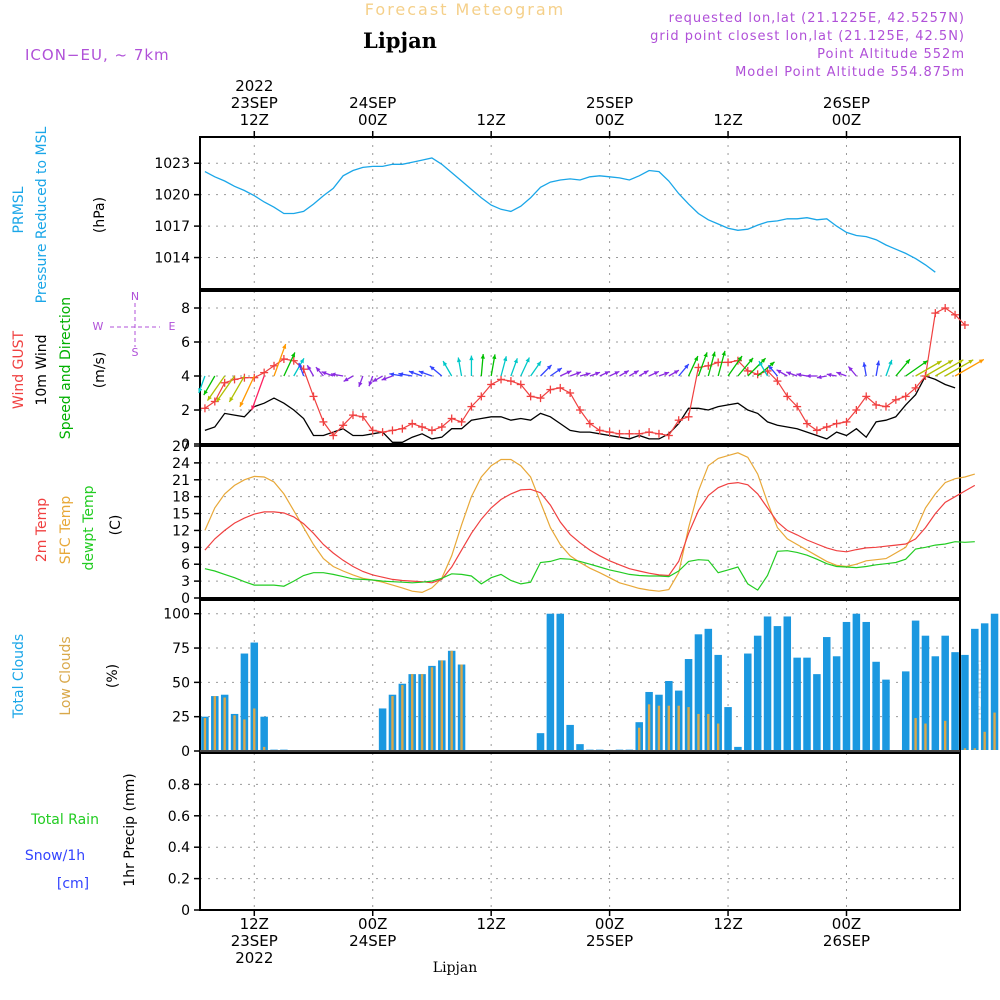 The width and height of the screenshot is (1000, 1000). Describe the element at coordinates (181, 649) in the screenshot. I see `clouds-ytick-label: 75` at that location.